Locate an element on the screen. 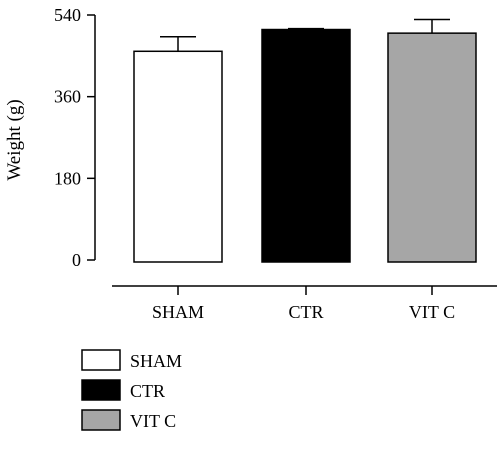 This screenshot has height=473, width=500. x-tick-label: VIT C is located at coordinates (432, 312).